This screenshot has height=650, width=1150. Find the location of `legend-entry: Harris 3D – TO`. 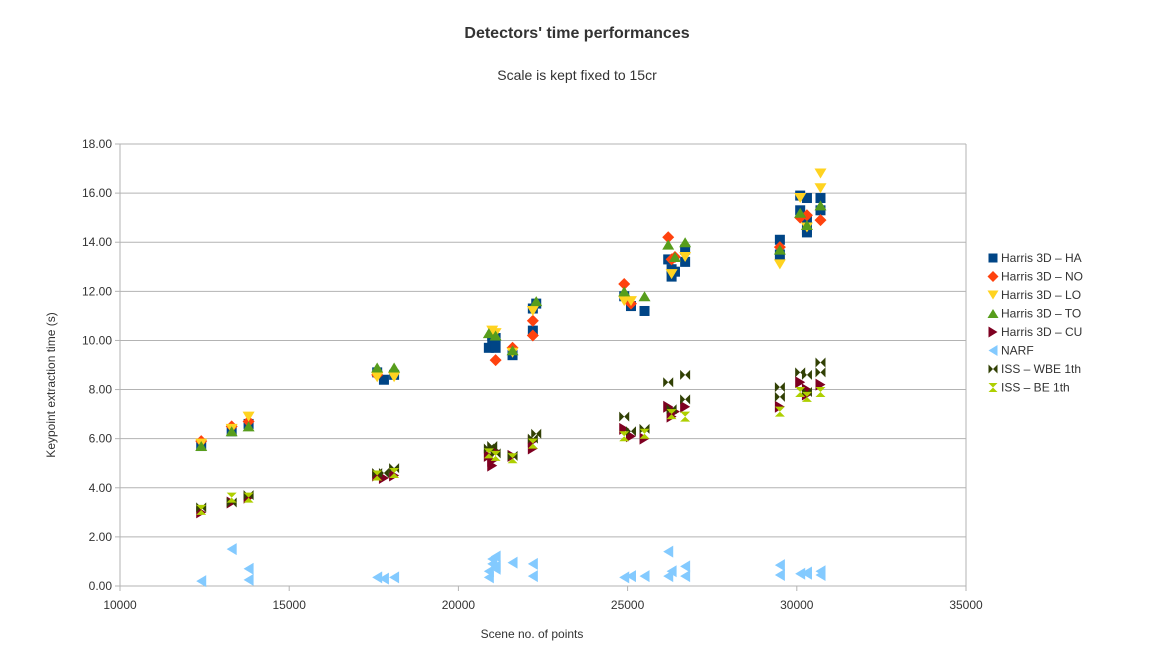

legend-entry: Harris 3D – TO is located at coordinates (1034, 314).